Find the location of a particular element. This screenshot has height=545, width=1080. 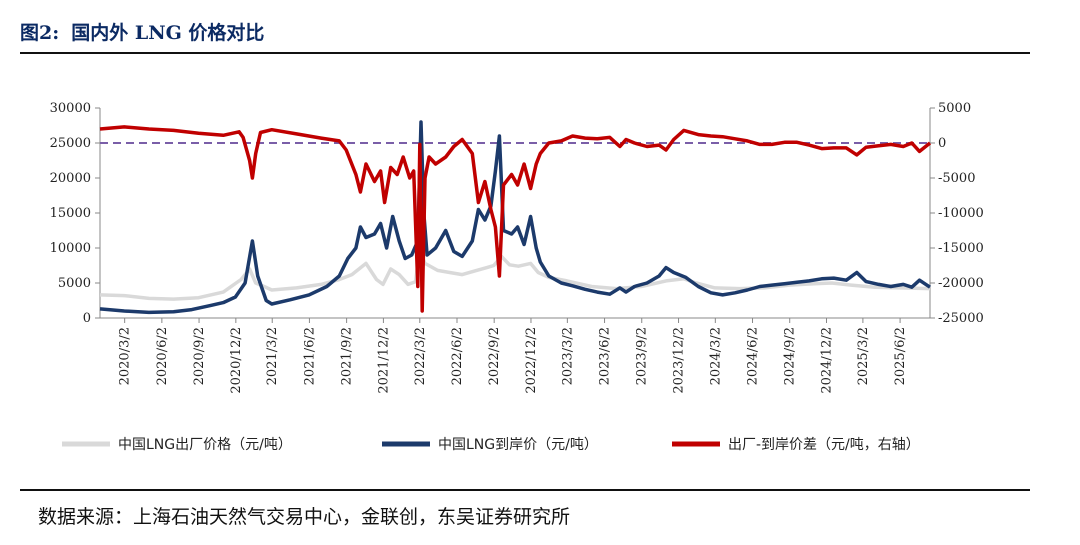

y-left-tick-label: 15000 is located at coordinates (70, 213).